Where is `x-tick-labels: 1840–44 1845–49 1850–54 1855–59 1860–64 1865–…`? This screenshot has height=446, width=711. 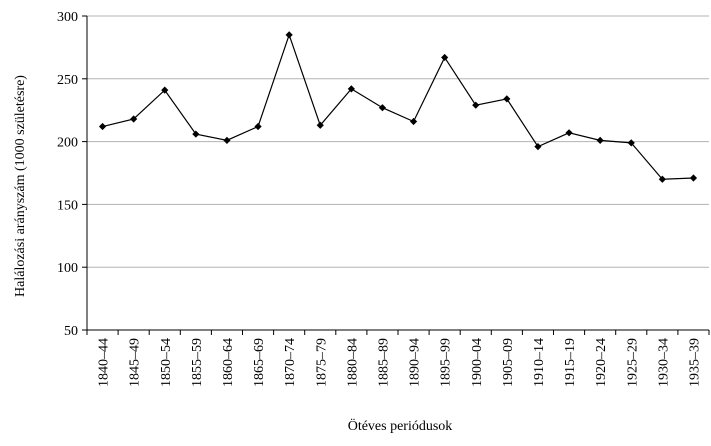
x-tick-labels: 1840–44 1845–49 1850–54 1855–59 1860–64 1865–… is located at coordinates (400, 362).